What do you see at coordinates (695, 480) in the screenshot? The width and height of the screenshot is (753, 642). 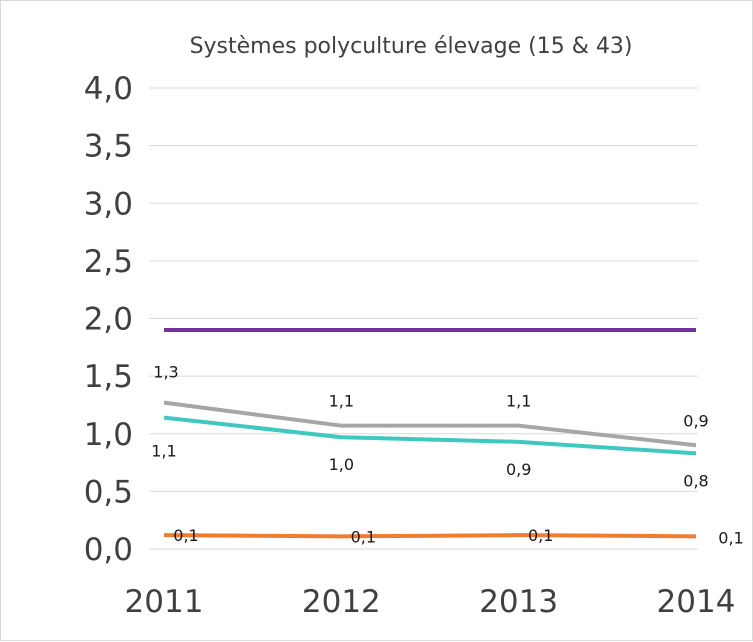 I see `data-label: 0,8` at bounding box center [695, 480].